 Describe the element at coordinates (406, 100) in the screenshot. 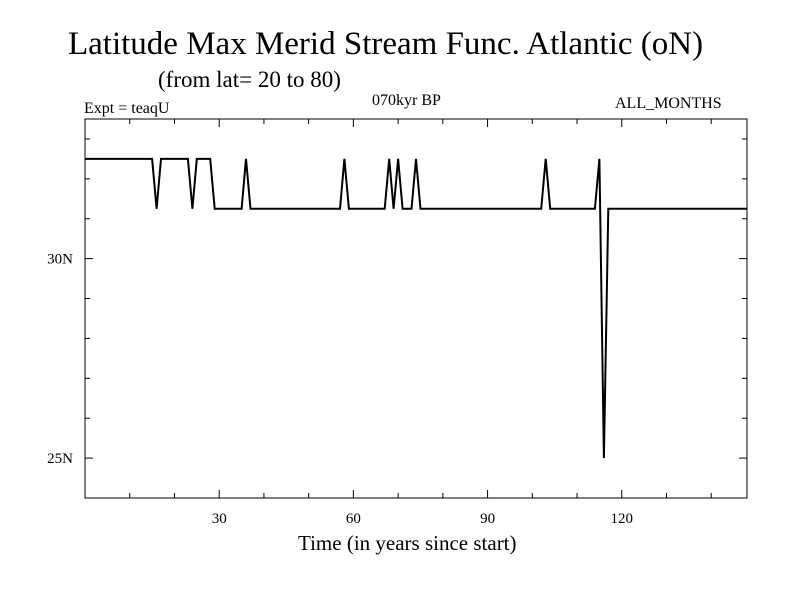

I see `period-label: 070kyr BP` at that location.